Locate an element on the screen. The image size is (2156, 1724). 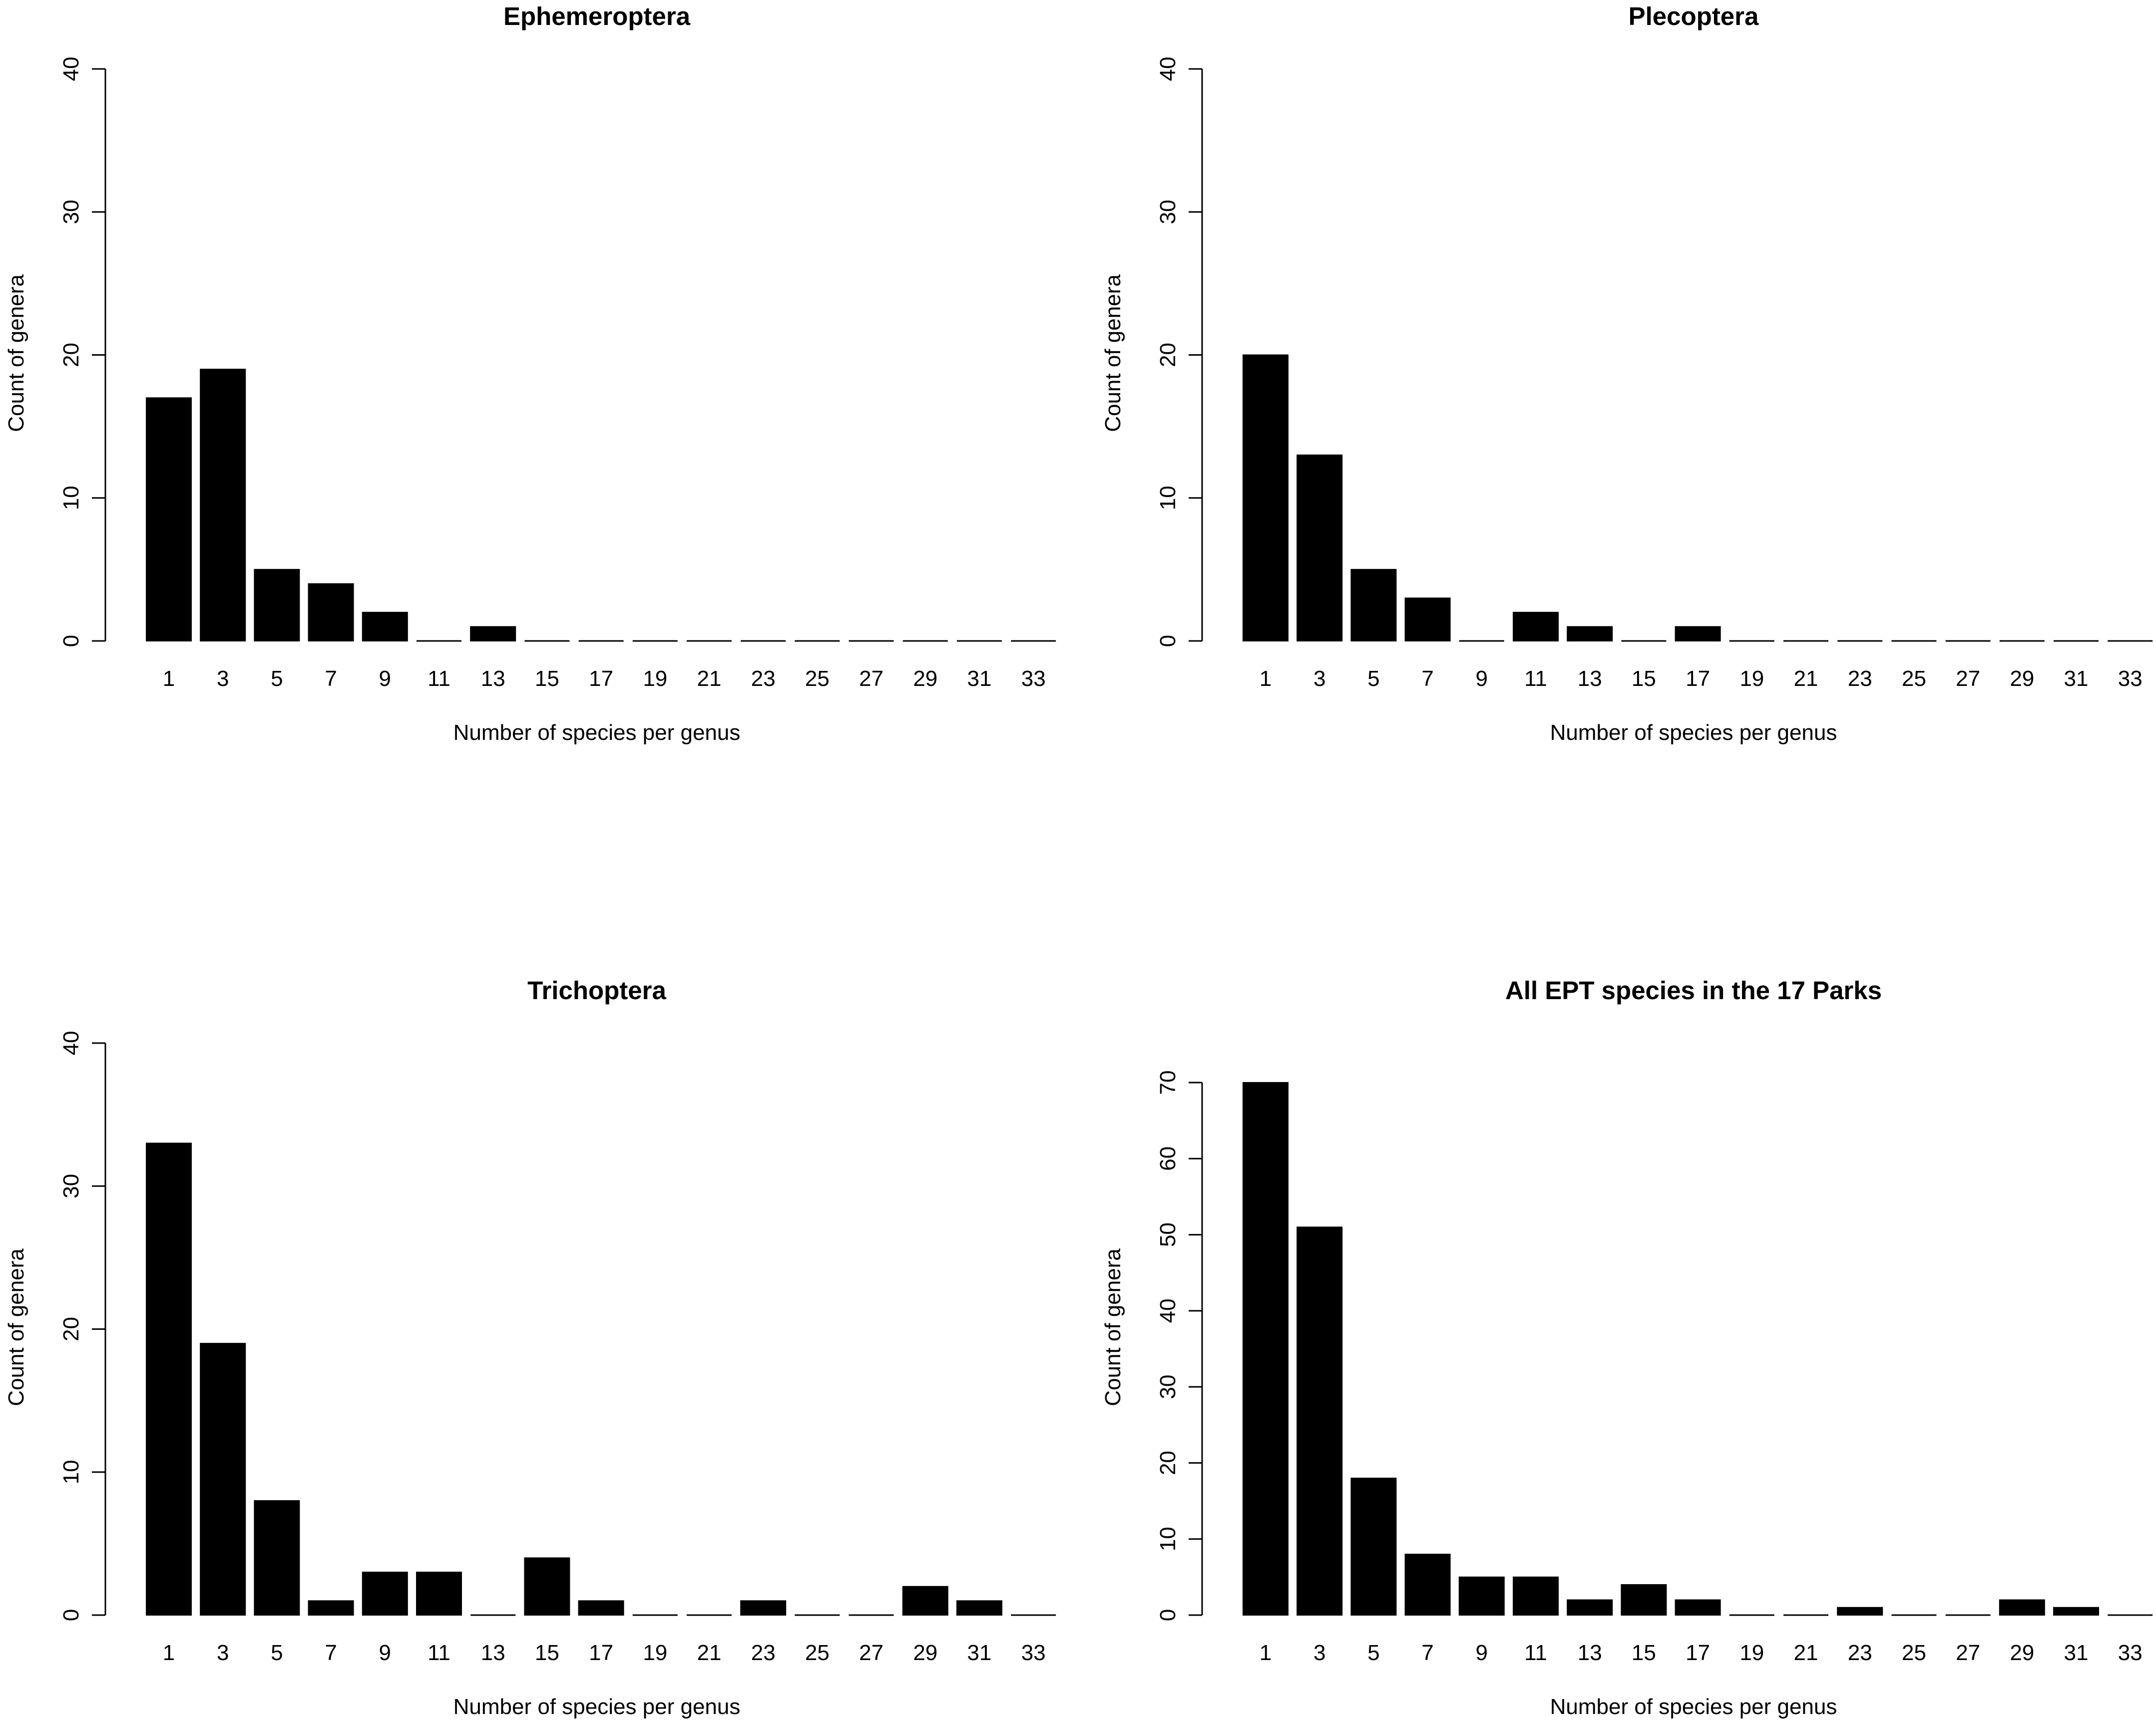
y-tick-label: 50 is located at coordinates (1168, 1234).